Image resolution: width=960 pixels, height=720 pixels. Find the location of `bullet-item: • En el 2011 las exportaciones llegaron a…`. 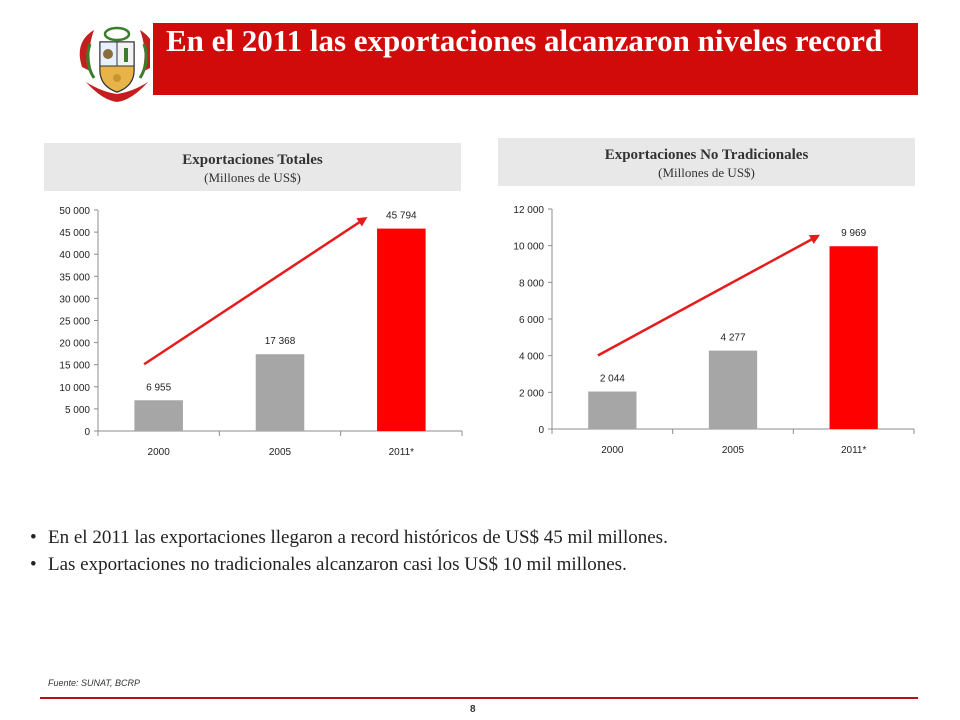

bullet-item: • En el 2011 las exportaciones llegaron a… is located at coordinates (478, 537).